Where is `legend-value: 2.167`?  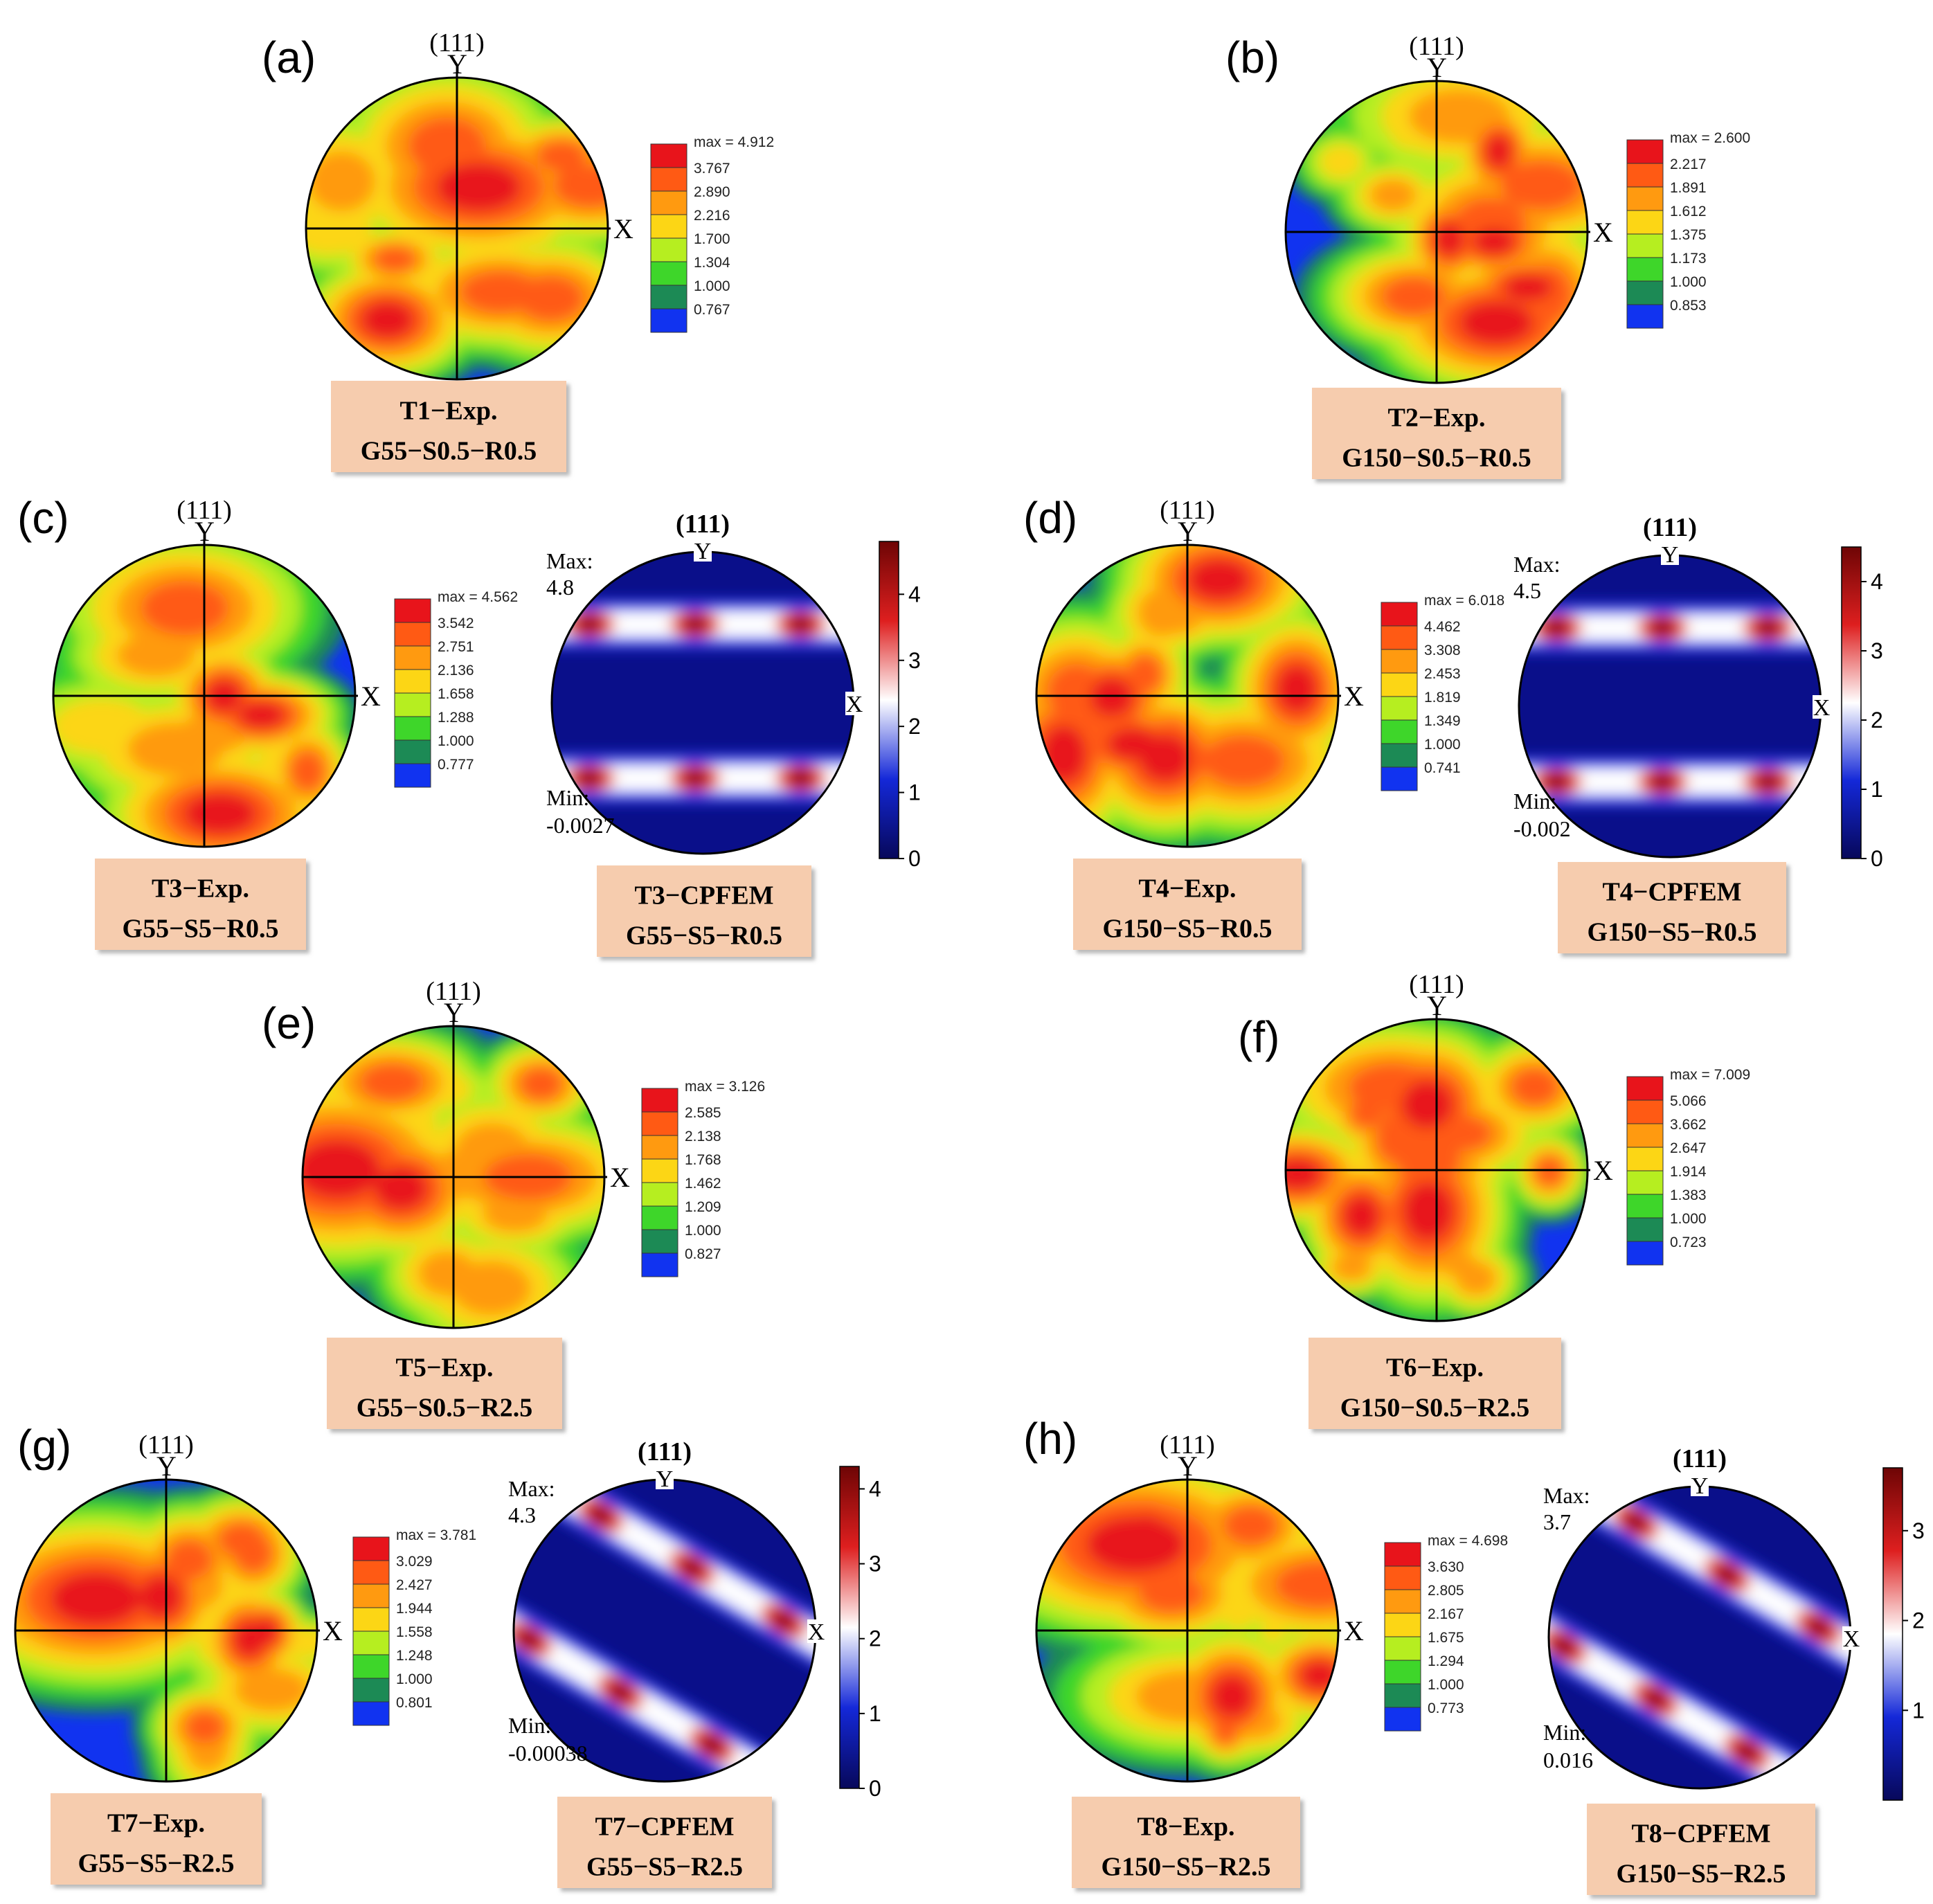
legend-value: 2.167 is located at coordinates (1446, 1614).